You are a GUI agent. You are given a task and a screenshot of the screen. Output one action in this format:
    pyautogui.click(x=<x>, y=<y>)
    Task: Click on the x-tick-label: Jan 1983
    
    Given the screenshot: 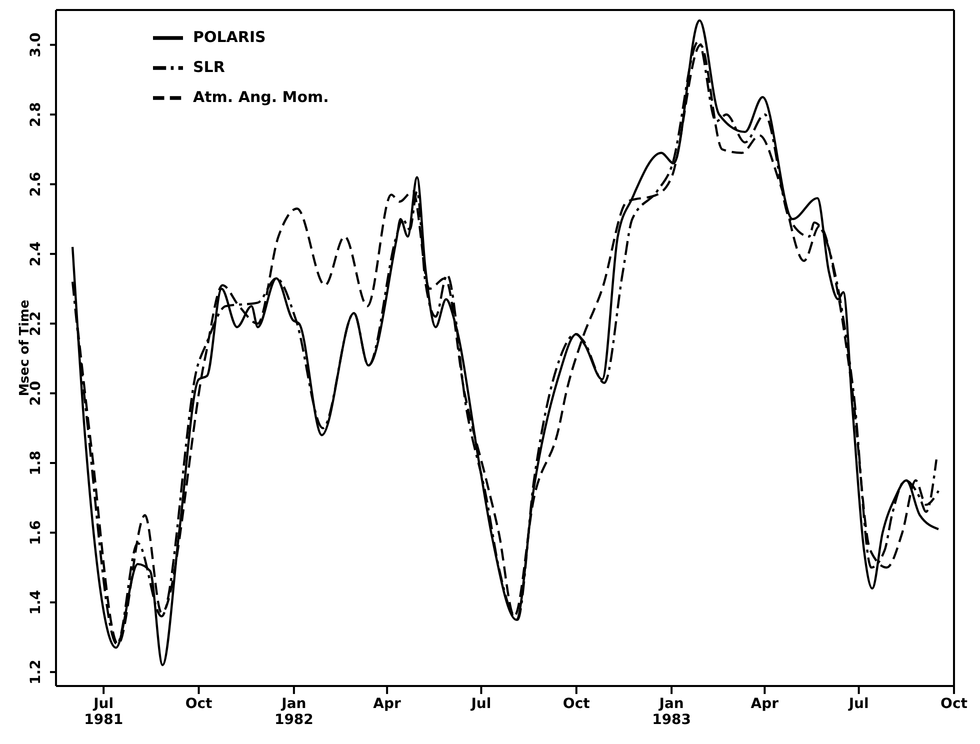 What is the action you would take?
    pyautogui.click(x=672, y=712)
    